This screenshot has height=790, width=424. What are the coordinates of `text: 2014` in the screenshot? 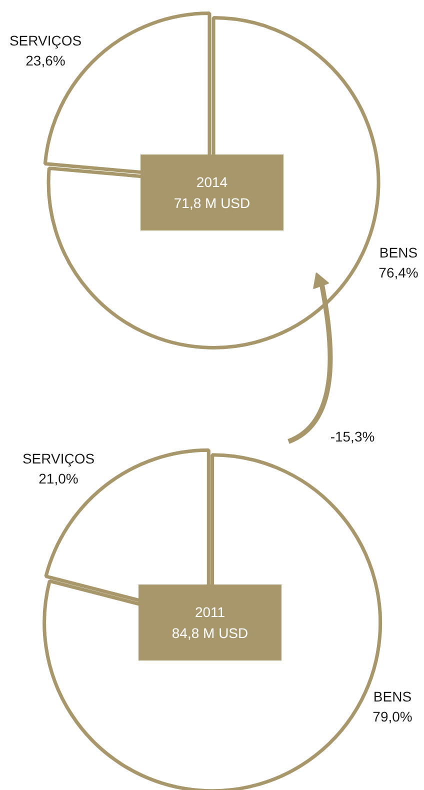 It's located at (212, 182).